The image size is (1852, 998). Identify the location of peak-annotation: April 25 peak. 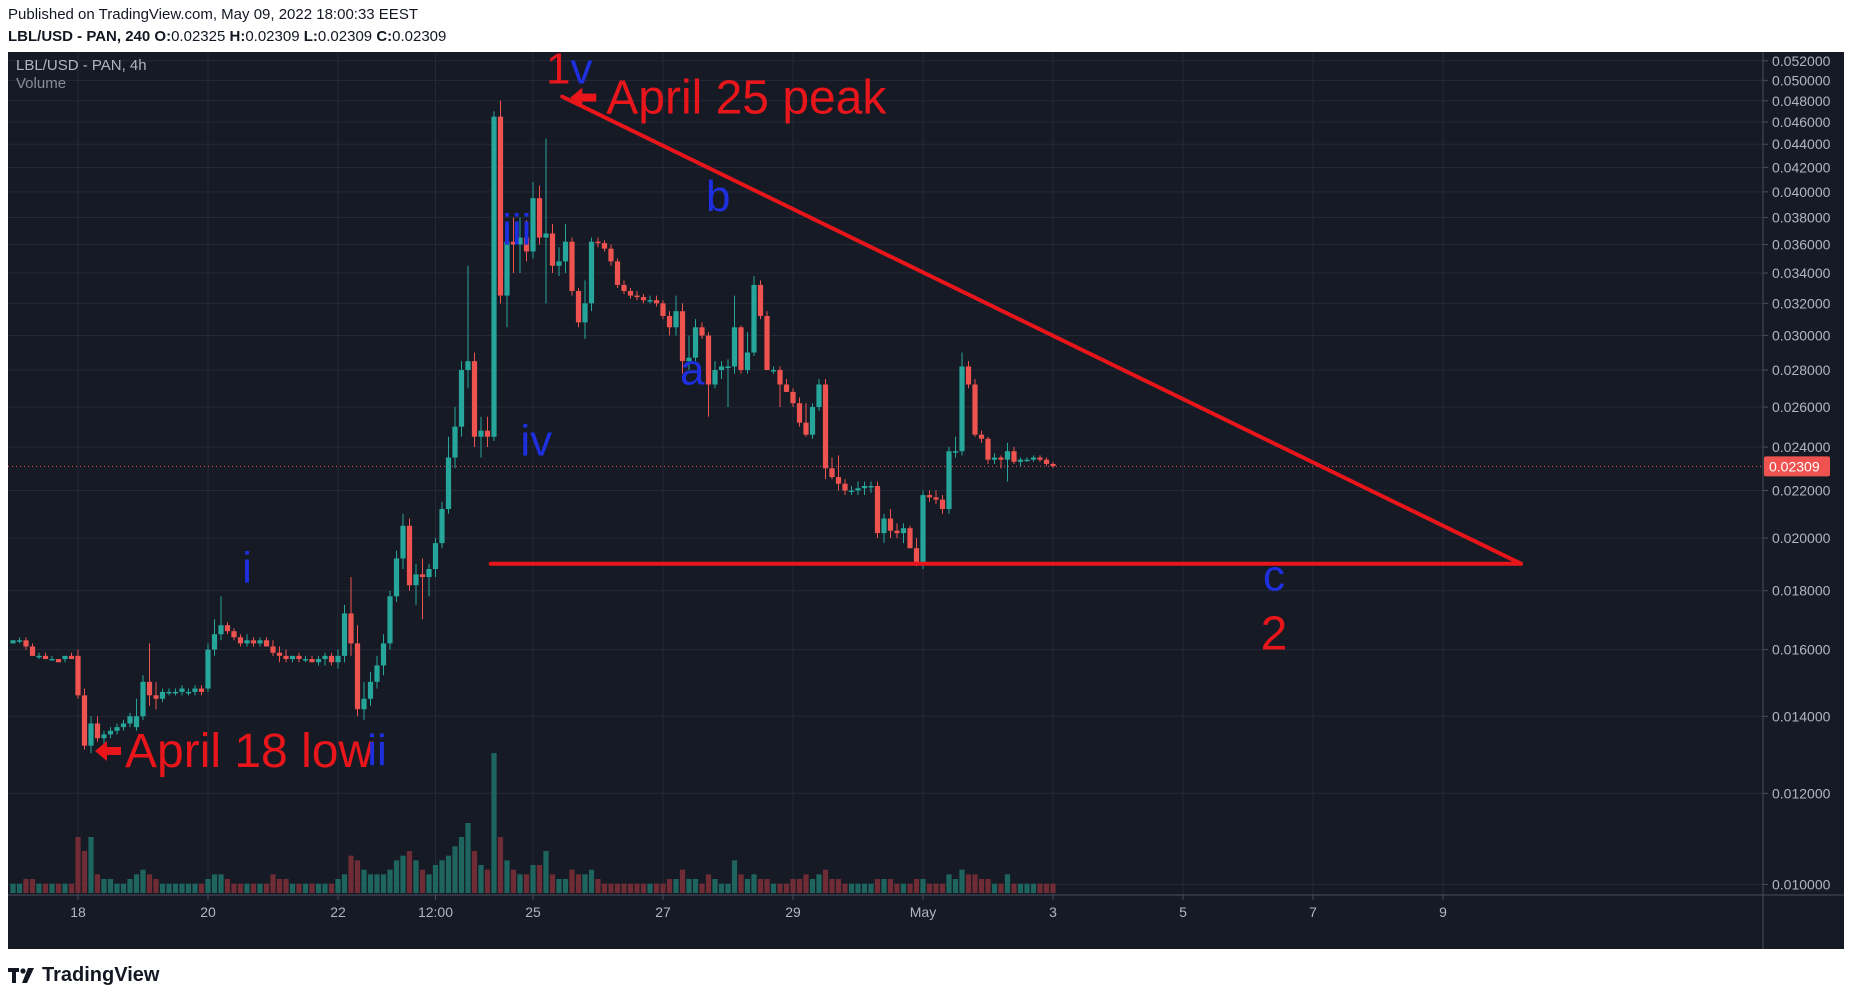
(746, 98).